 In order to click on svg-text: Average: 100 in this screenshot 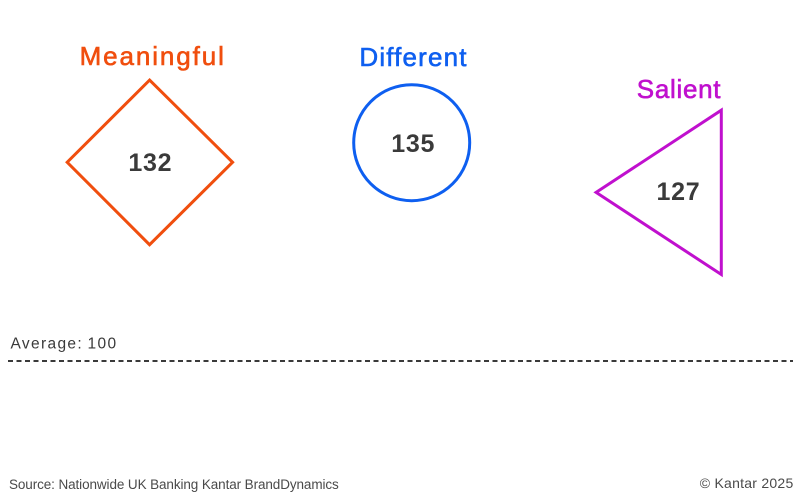, I will do `click(64, 344)`.